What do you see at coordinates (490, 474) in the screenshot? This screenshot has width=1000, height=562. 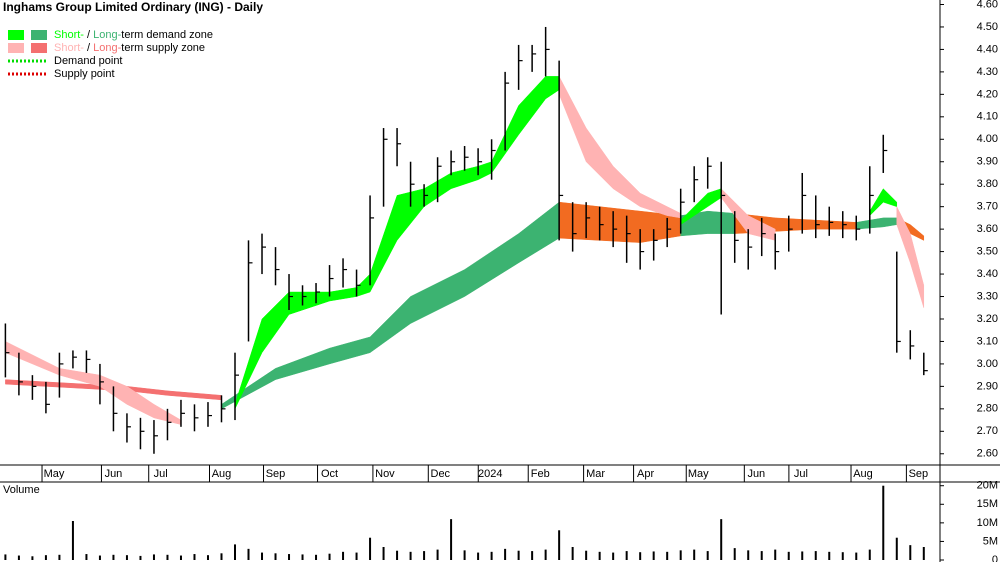 I see `x-tick-label: 2024` at bounding box center [490, 474].